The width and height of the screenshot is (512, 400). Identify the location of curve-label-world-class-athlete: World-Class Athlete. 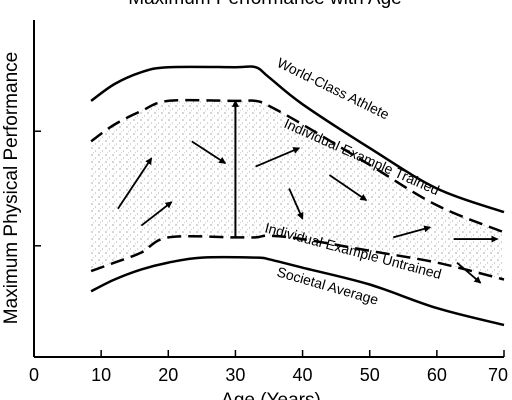
(333, 88).